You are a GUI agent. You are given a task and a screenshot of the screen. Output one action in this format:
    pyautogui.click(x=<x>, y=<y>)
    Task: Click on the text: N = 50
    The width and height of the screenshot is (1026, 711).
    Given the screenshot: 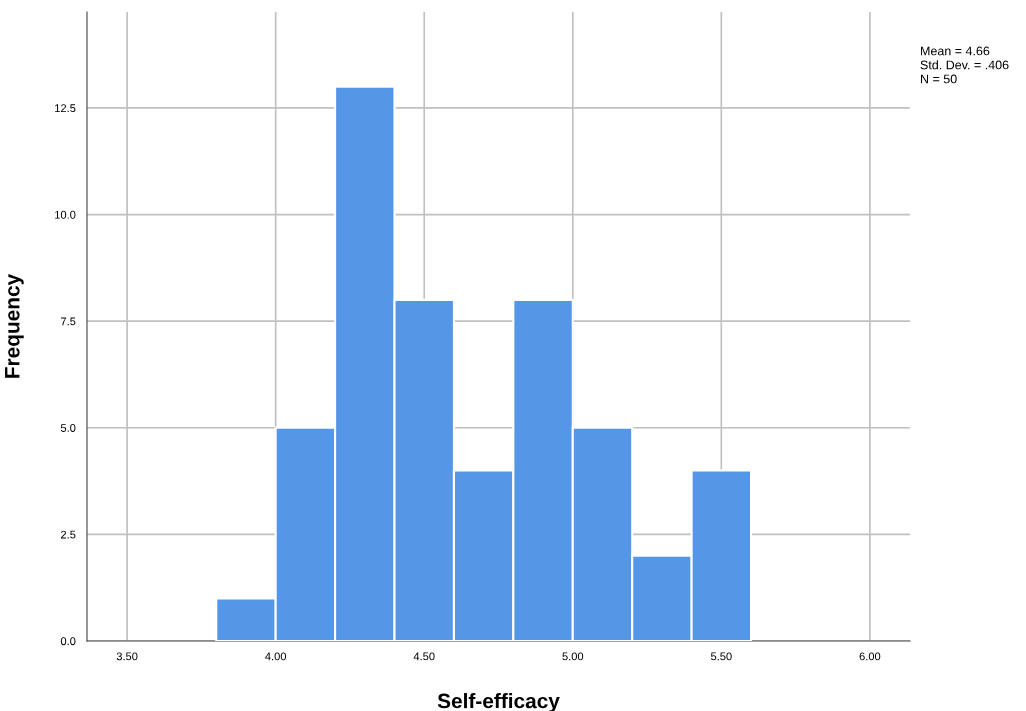 What is the action you would take?
    pyautogui.click(x=939, y=79)
    